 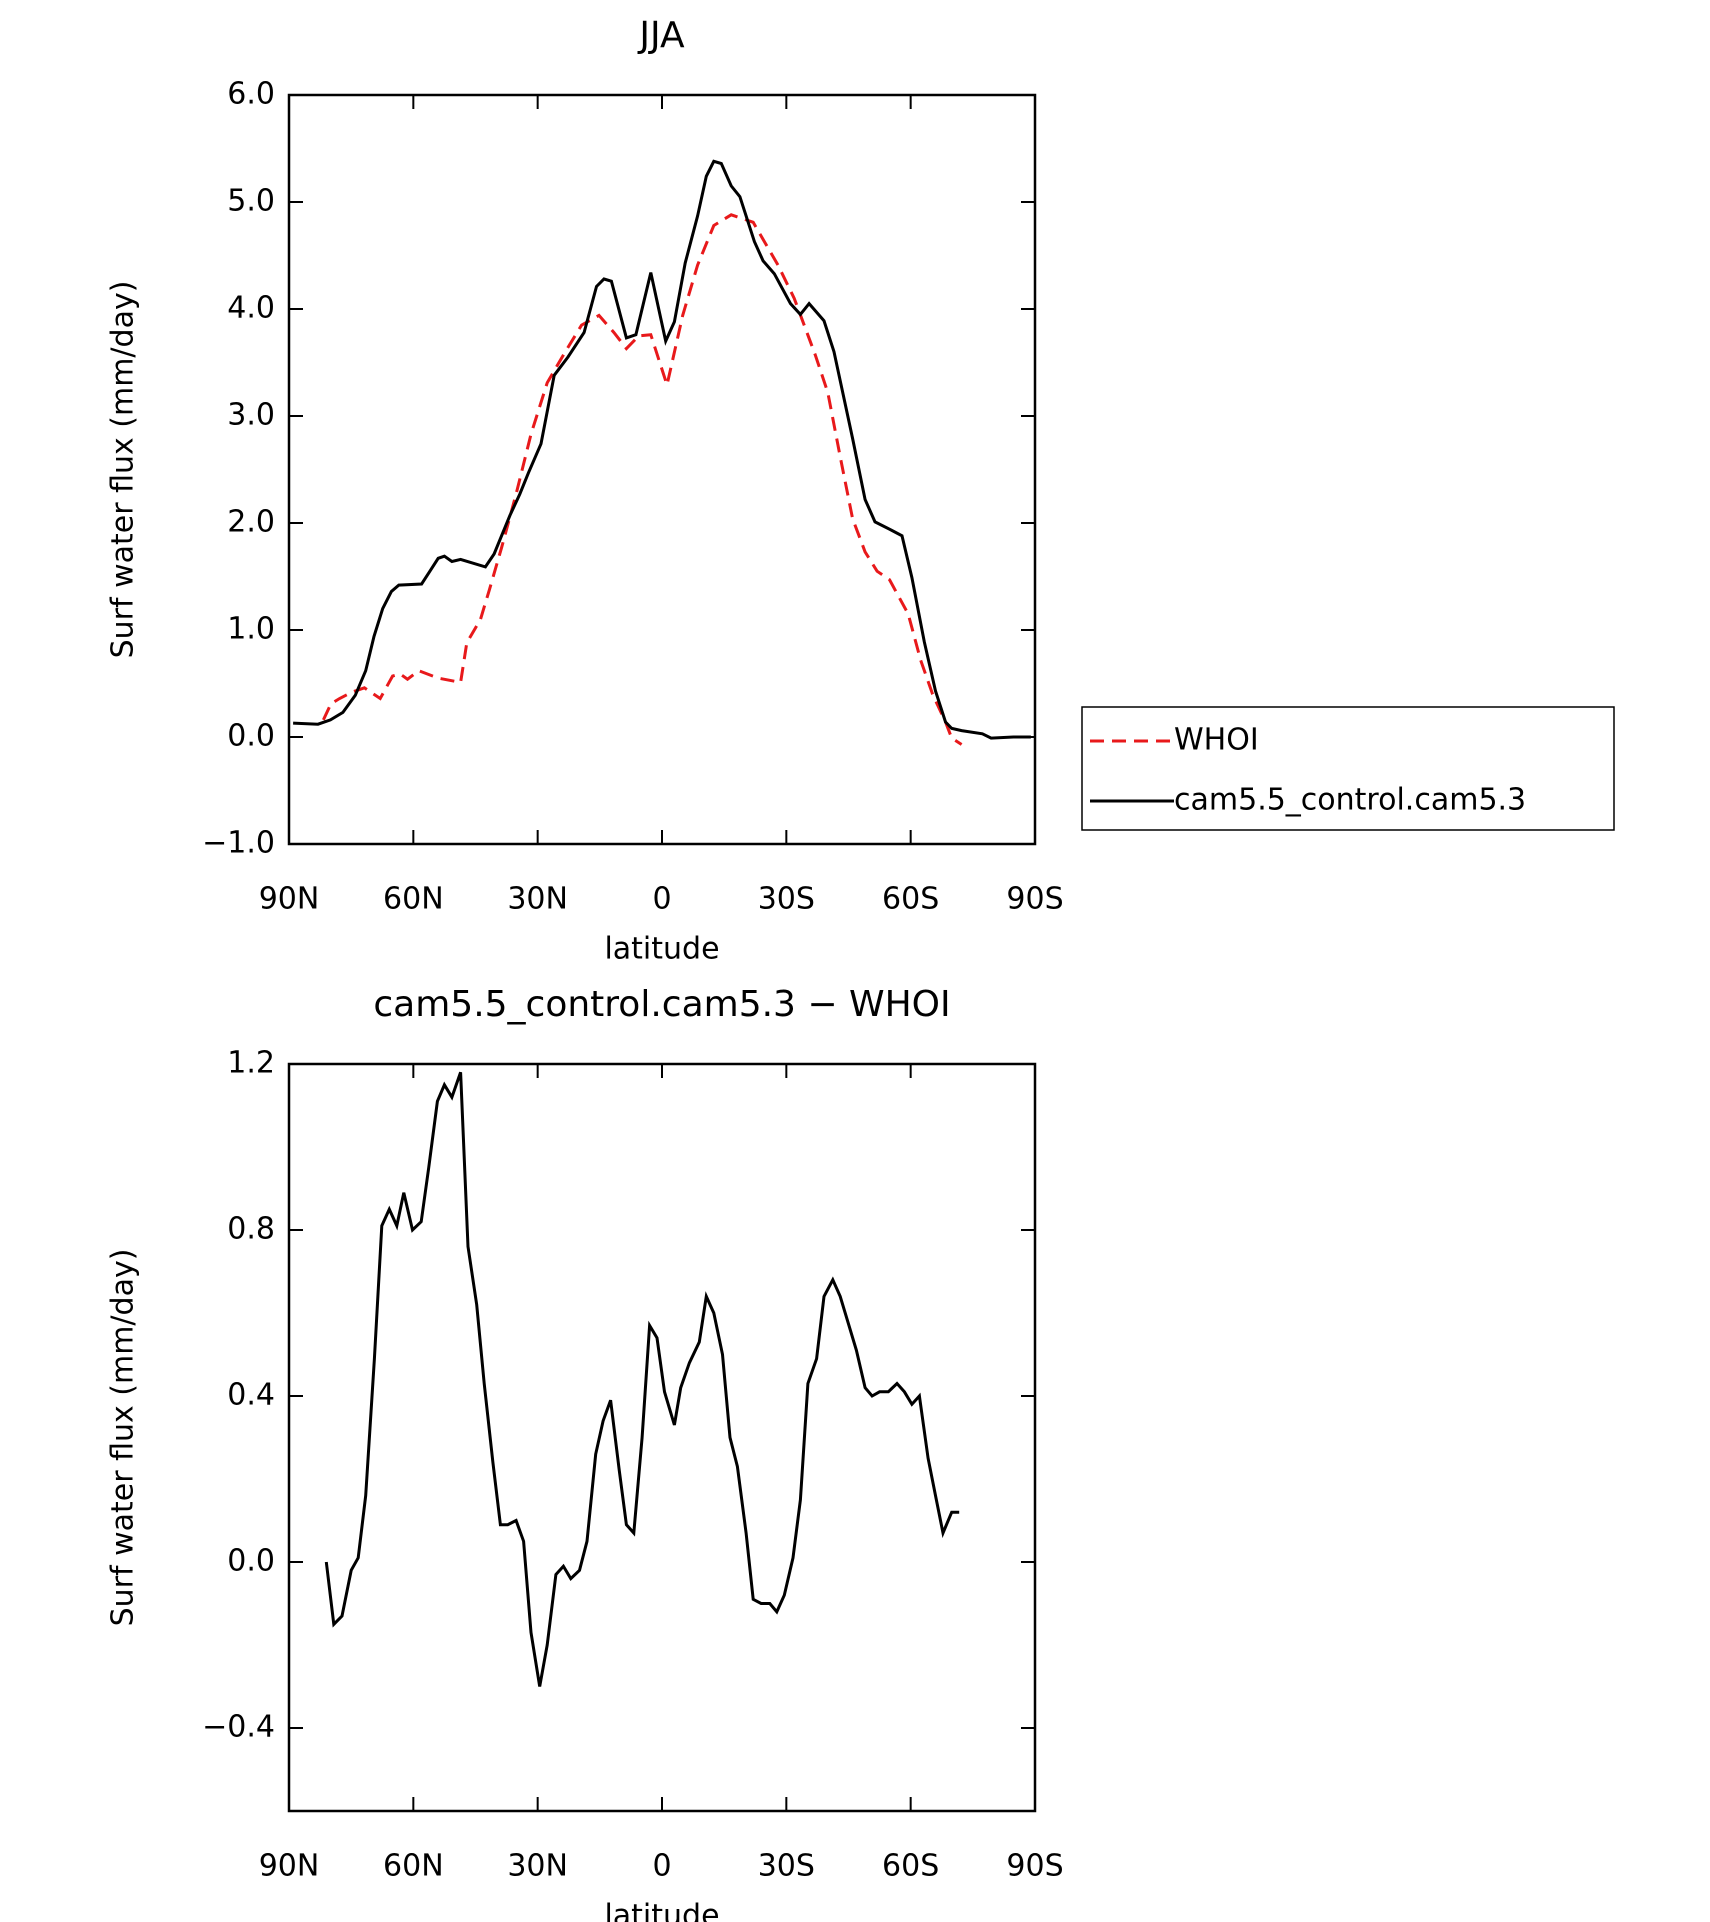 What do you see at coordinates (238, 1727) in the screenshot?
I see `y-tick-label: −0.4` at bounding box center [238, 1727].